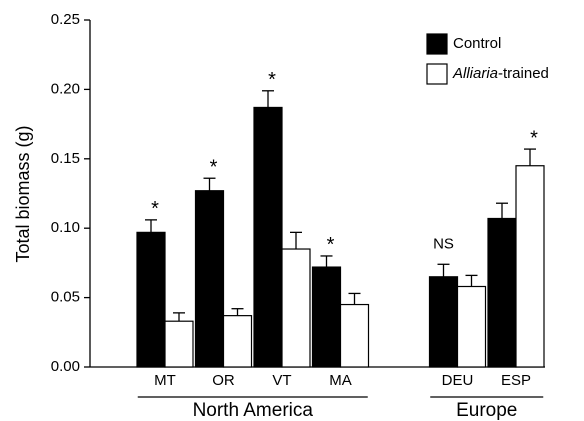 The height and width of the screenshot is (421, 584). I want to click on y-tick-label: 0.10, so click(65, 227).